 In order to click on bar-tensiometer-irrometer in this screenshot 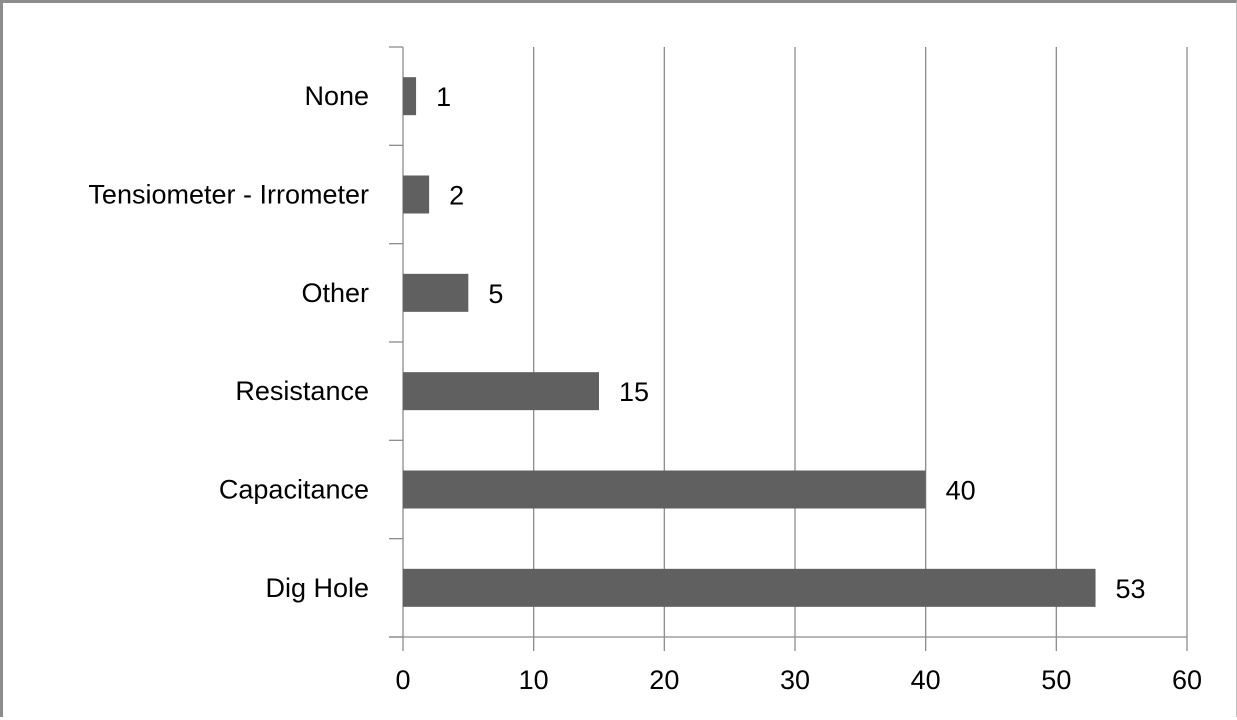, I will do `click(416, 194)`.